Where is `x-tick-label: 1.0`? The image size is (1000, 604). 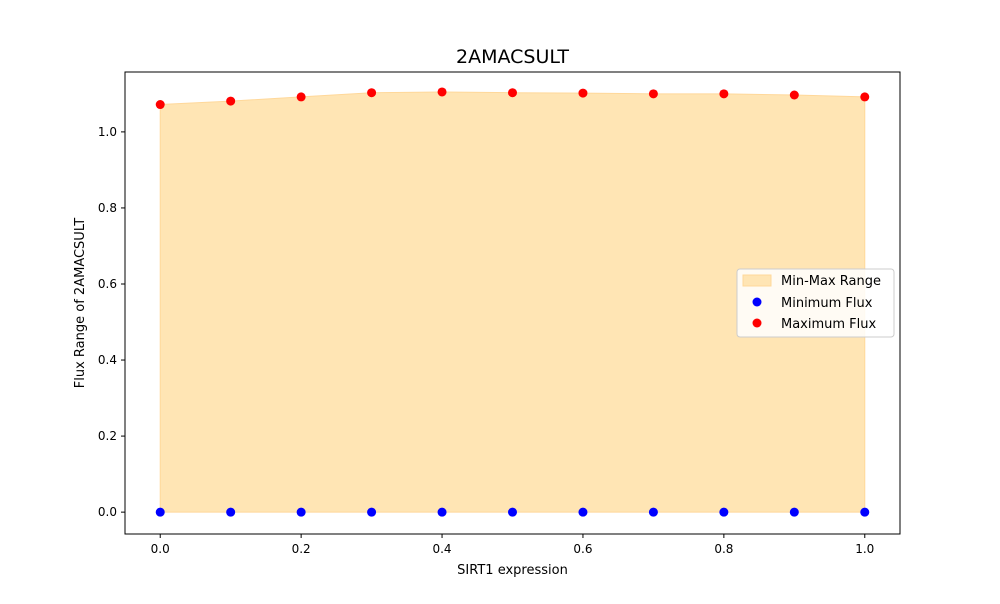
x-tick-label: 1.0 is located at coordinates (864, 549).